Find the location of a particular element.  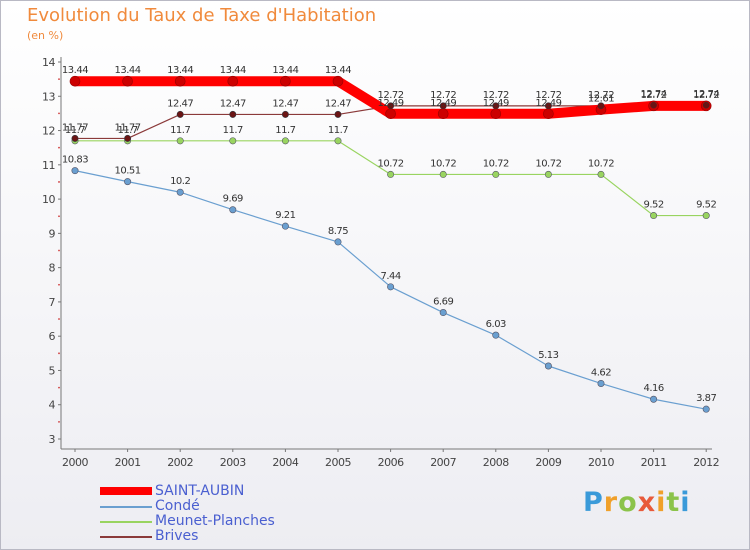

legend-label: Condé is located at coordinates (177, 506).